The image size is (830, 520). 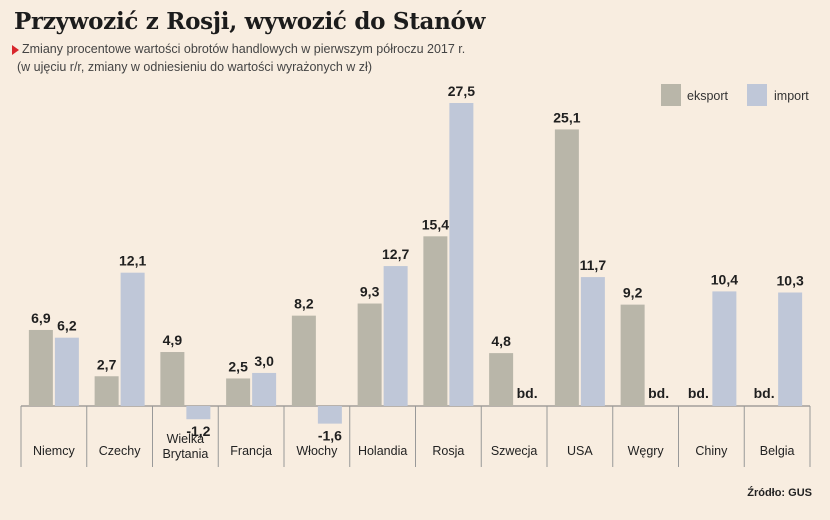 I want to click on subtitle-marker-icon, so click(x=15, y=50).